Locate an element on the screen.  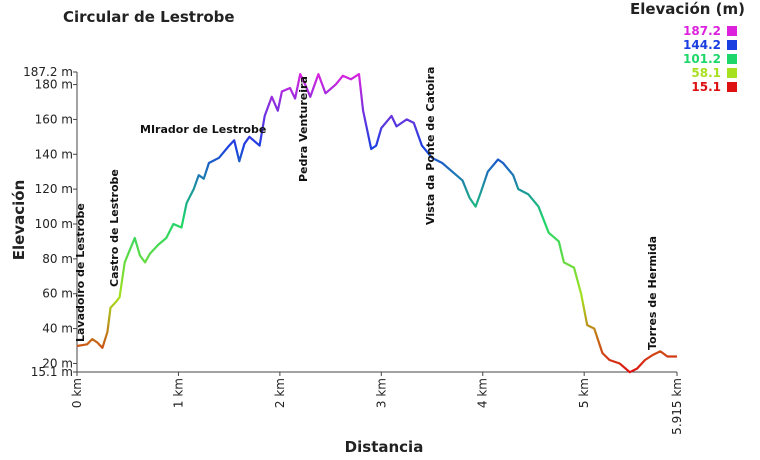
x-axis-title: Distancia is located at coordinates (384, 447).